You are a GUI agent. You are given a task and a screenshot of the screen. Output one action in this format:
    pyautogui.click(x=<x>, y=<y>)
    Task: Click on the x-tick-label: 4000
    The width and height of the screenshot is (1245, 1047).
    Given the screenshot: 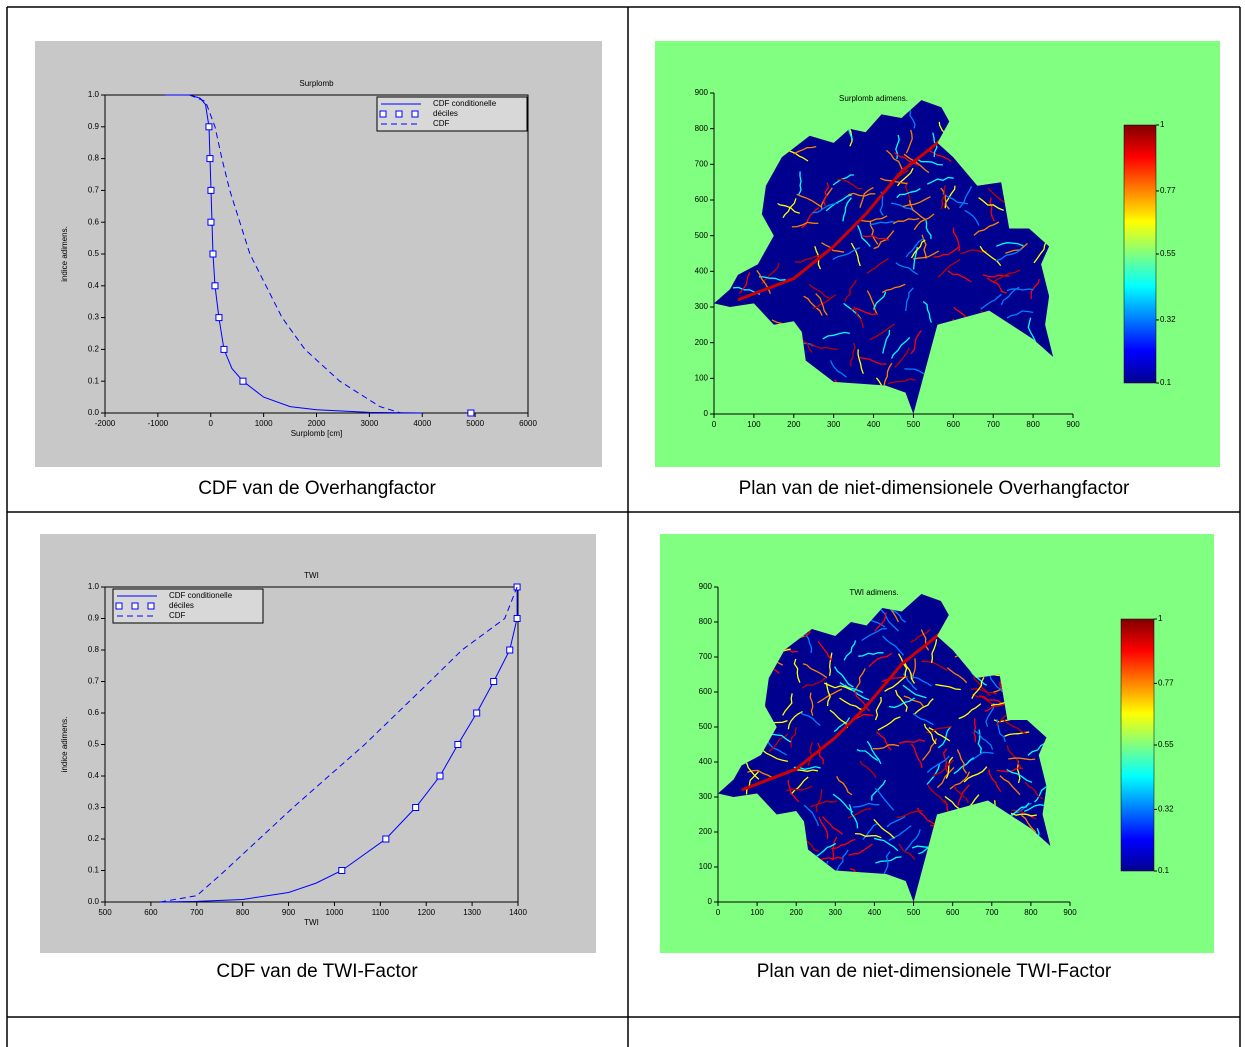 What is the action you would take?
    pyautogui.click(x=422, y=423)
    